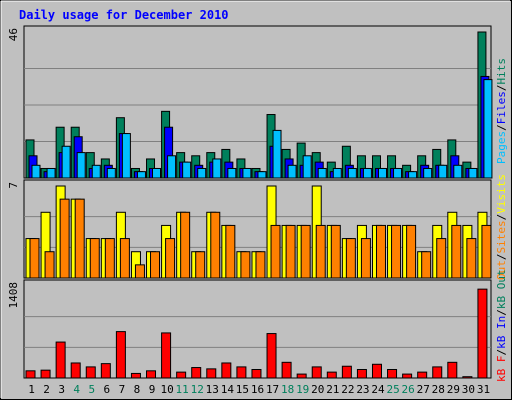 The image size is (512, 405). I want to click on legend-2: Out/Sites/Visits, so click(501, 227).